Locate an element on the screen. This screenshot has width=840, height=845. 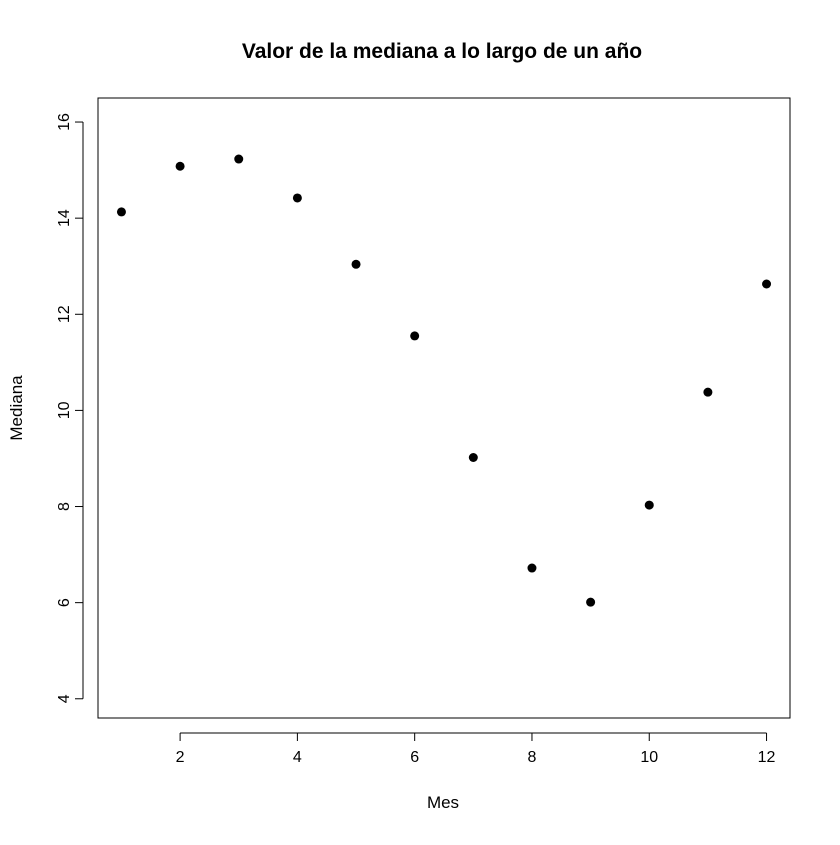
x-tick-label: 4 is located at coordinates (297, 757).